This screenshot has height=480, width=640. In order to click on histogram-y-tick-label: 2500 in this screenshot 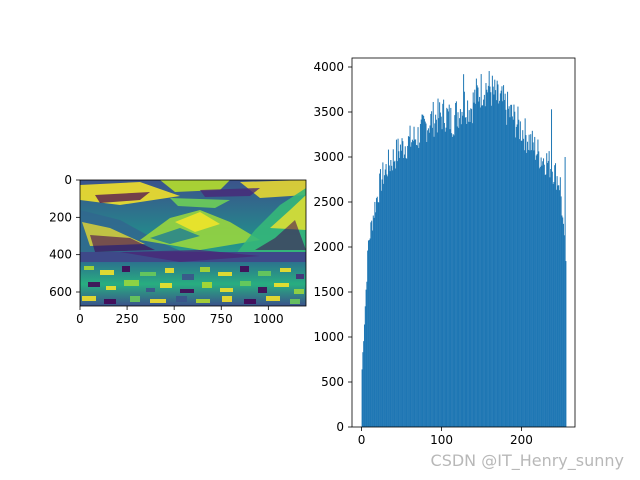, I will do `click(328, 202)`.